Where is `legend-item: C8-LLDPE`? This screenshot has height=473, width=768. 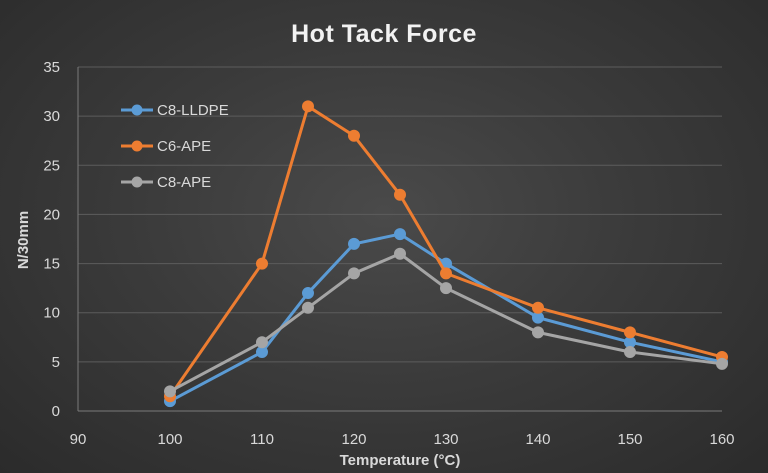
legend-item: C8-LLDPE is located at coordinates (175, 110).